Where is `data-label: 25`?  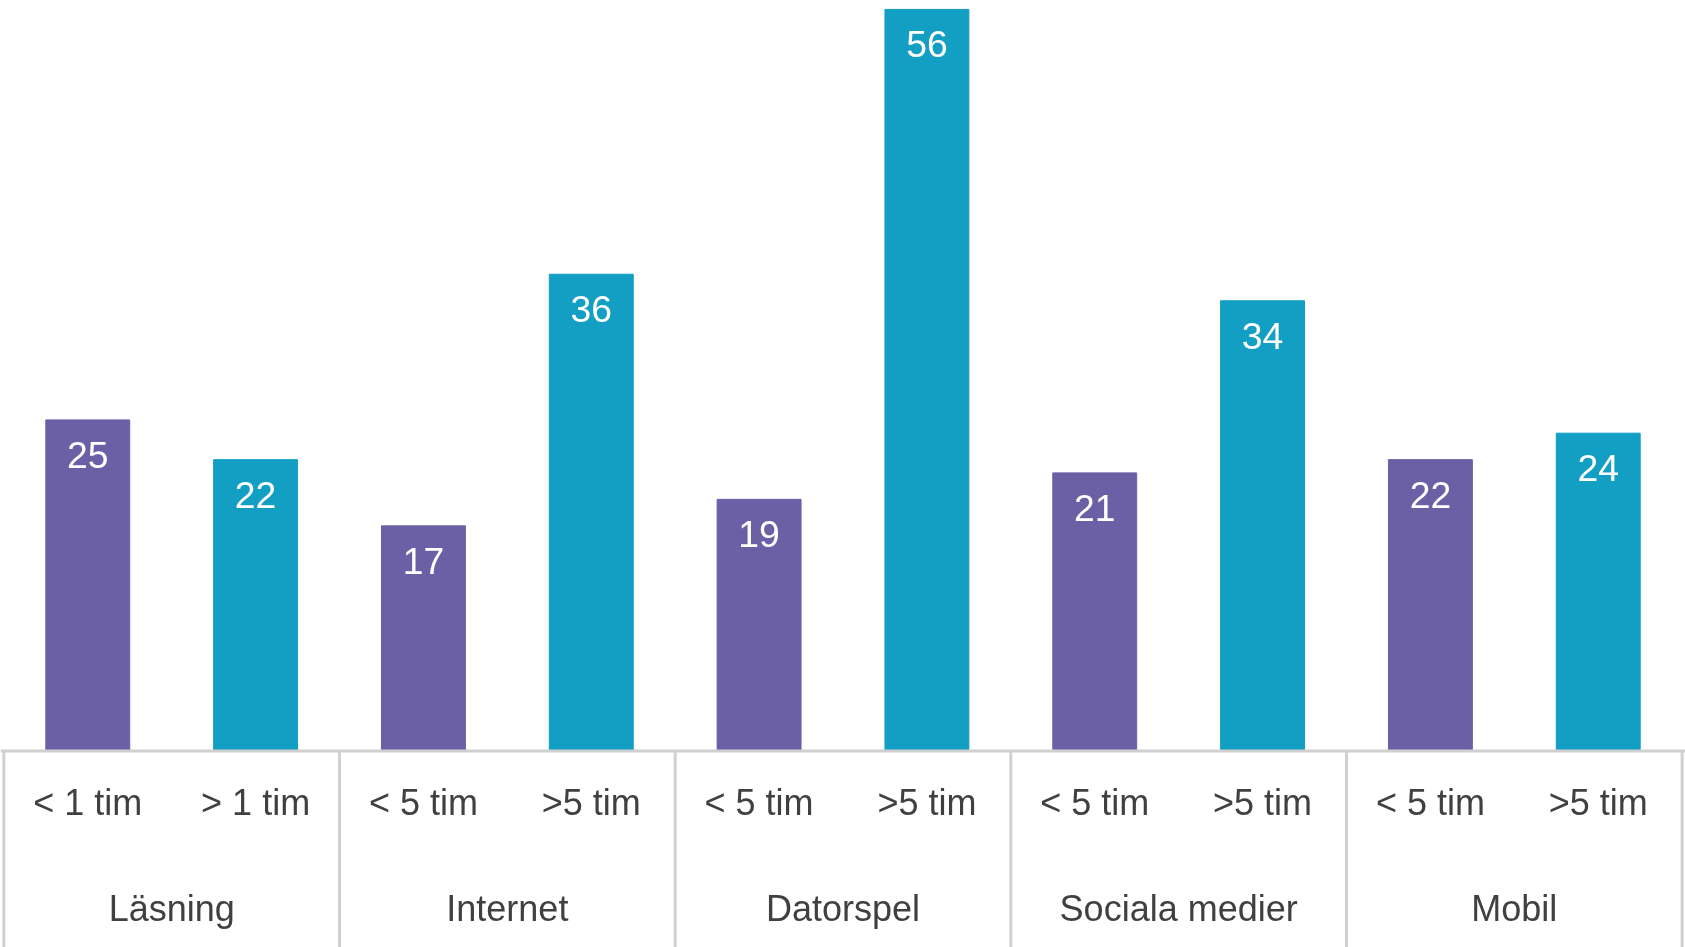
data-label: 25 is located at coordinates (88, 454).